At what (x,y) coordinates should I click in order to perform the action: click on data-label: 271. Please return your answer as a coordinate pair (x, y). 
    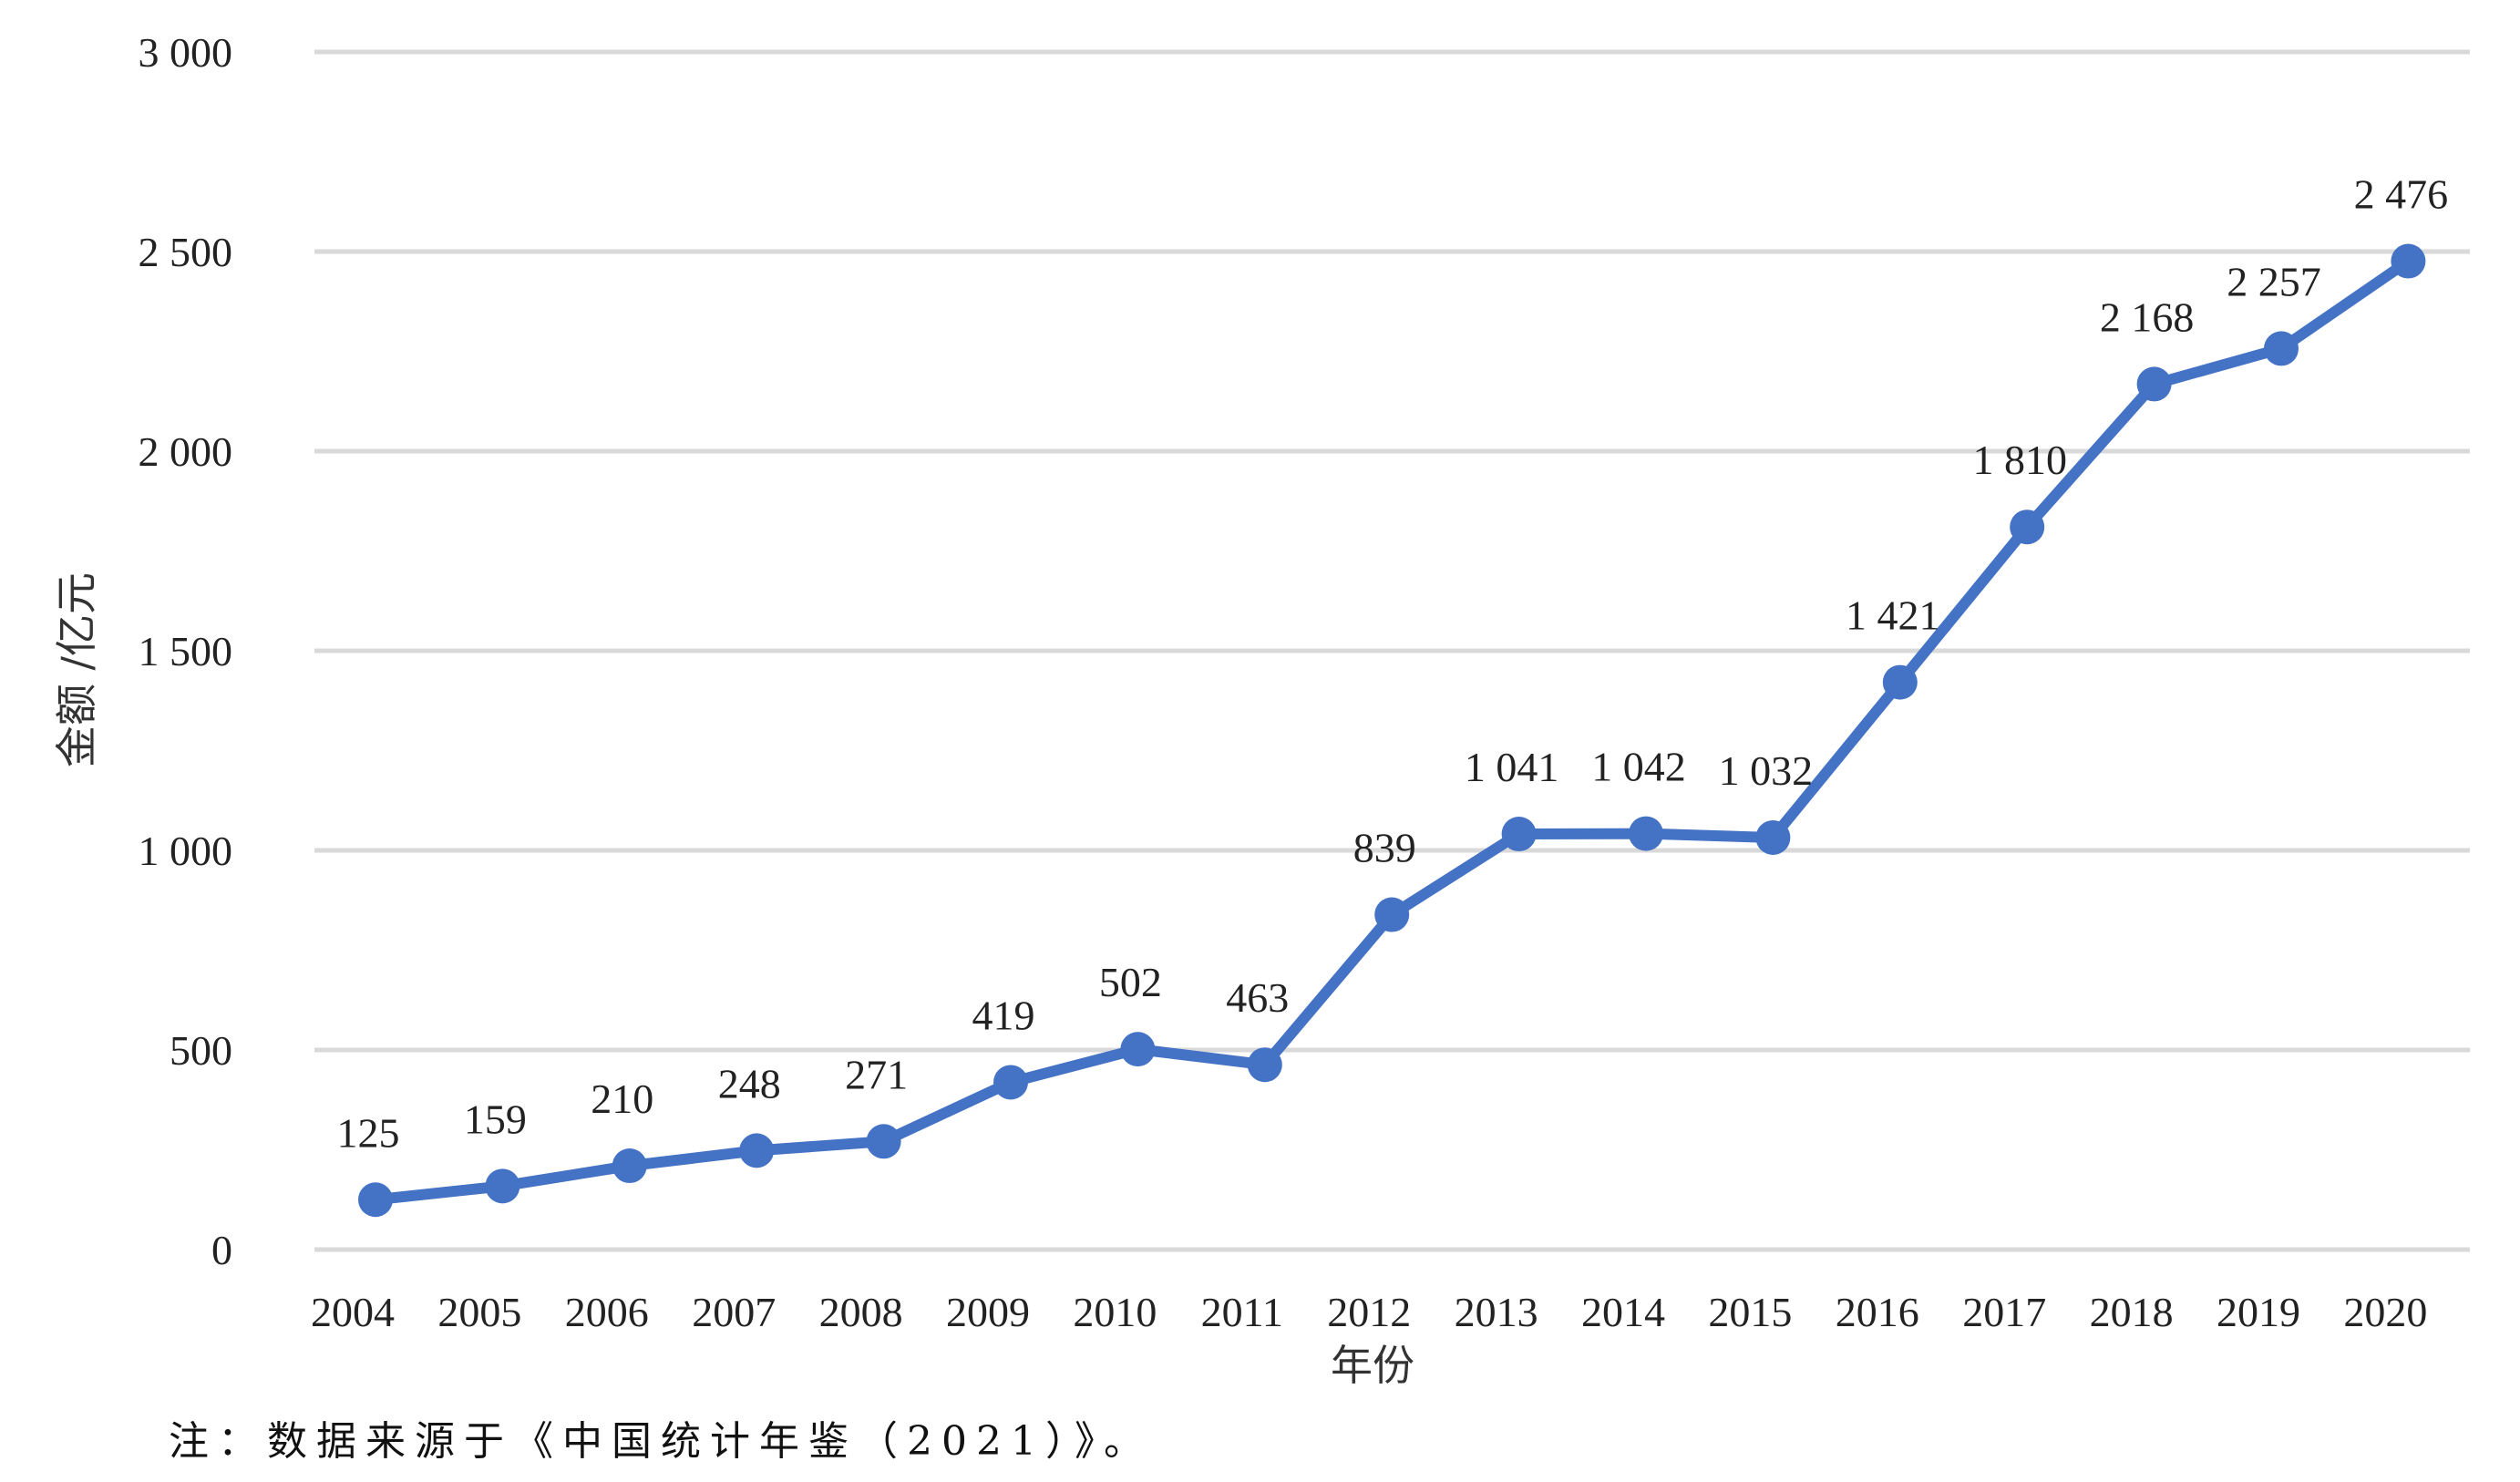
    Looking at the image, I should click on (876, 1074).